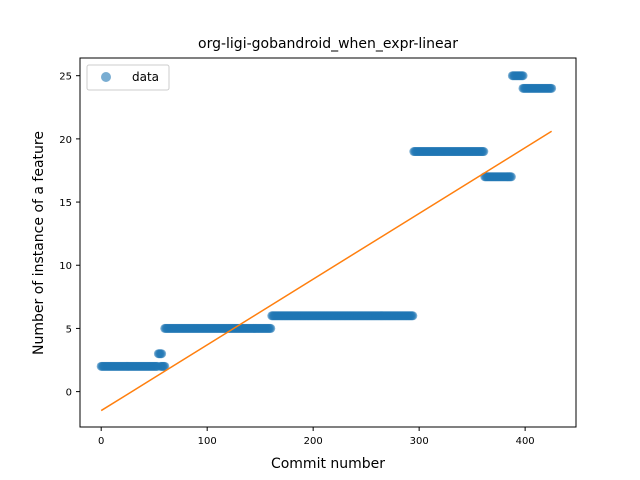  Describe the element at coordinates (145, 77) in the screenshot. I see `legend-label-data: data` at that location.